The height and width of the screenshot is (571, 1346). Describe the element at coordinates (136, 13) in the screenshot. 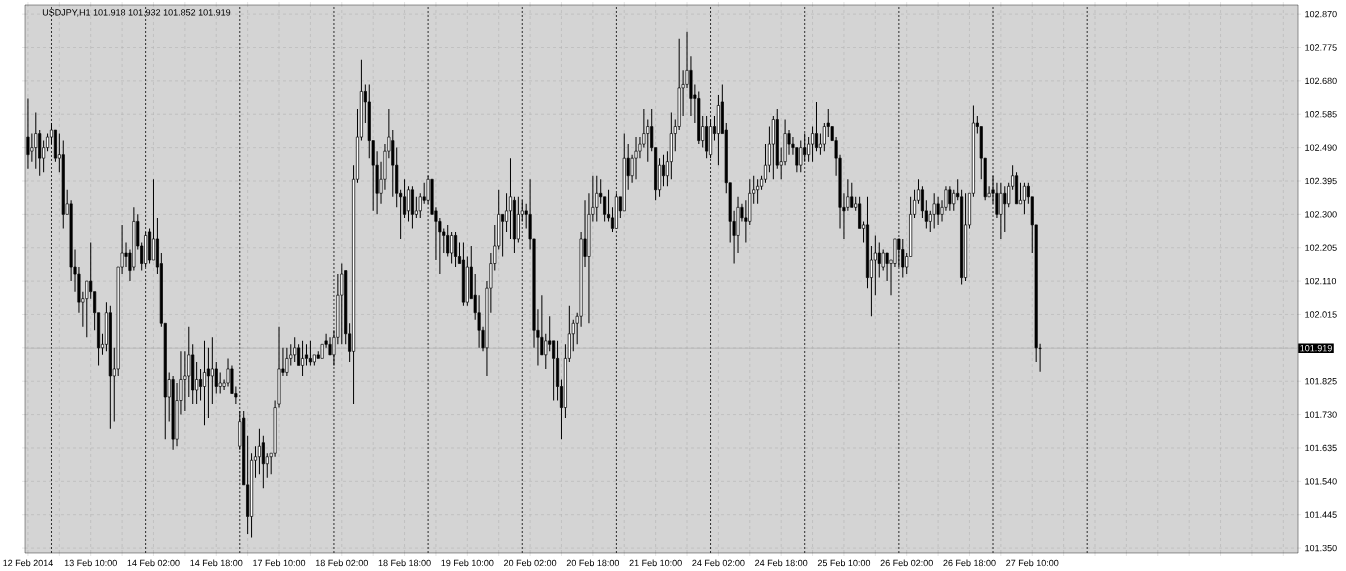

I see `chart-title: USDJPY,H1 101.918 101.932 101.852 101.919` at that location.